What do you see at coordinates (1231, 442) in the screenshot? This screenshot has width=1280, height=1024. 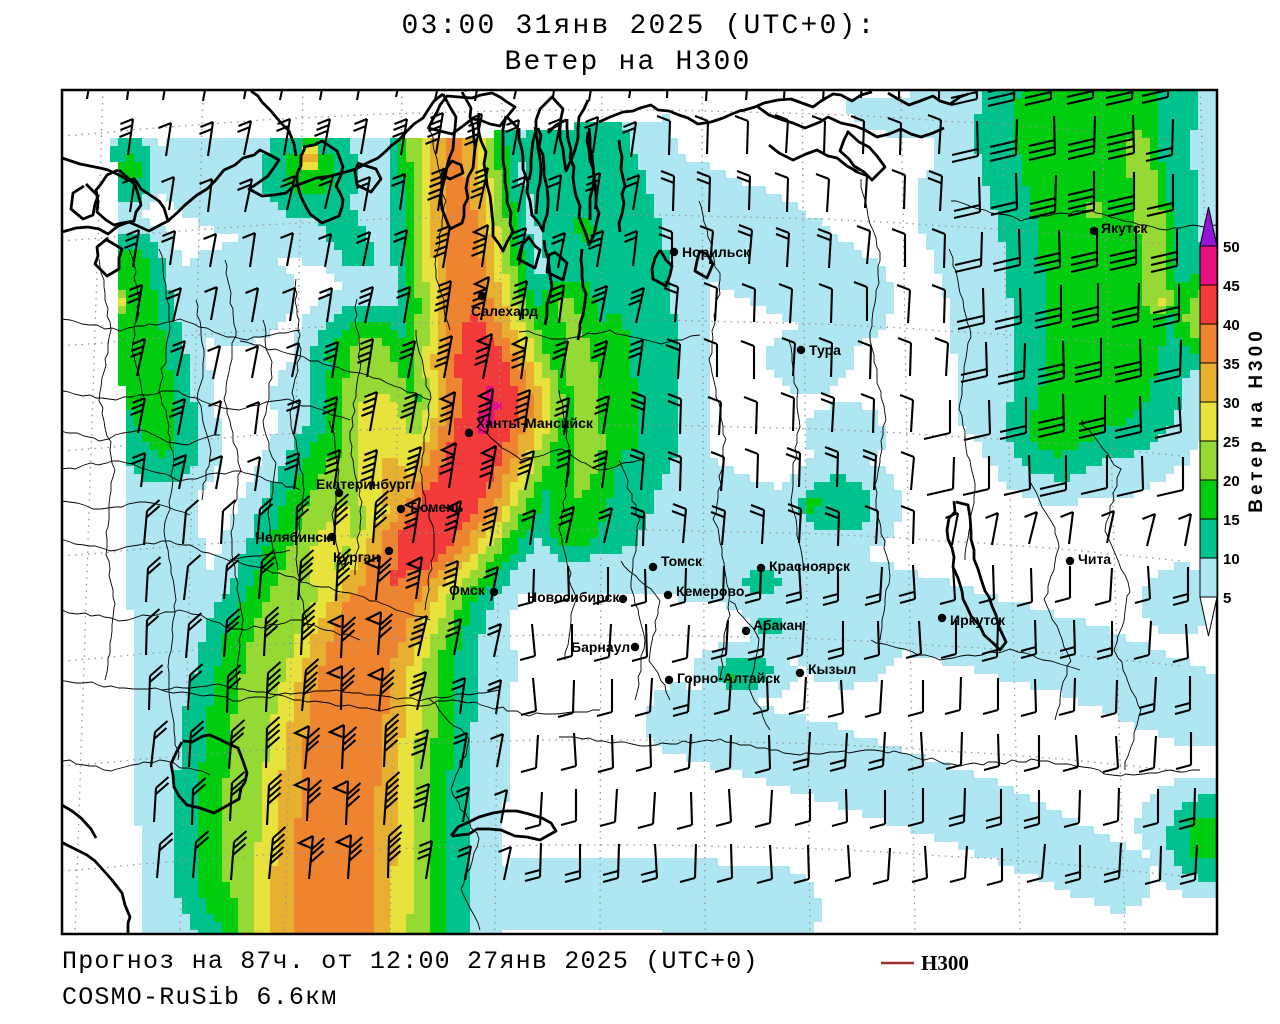 I see `svg-text: 25` at bounding box center [1231, 442].